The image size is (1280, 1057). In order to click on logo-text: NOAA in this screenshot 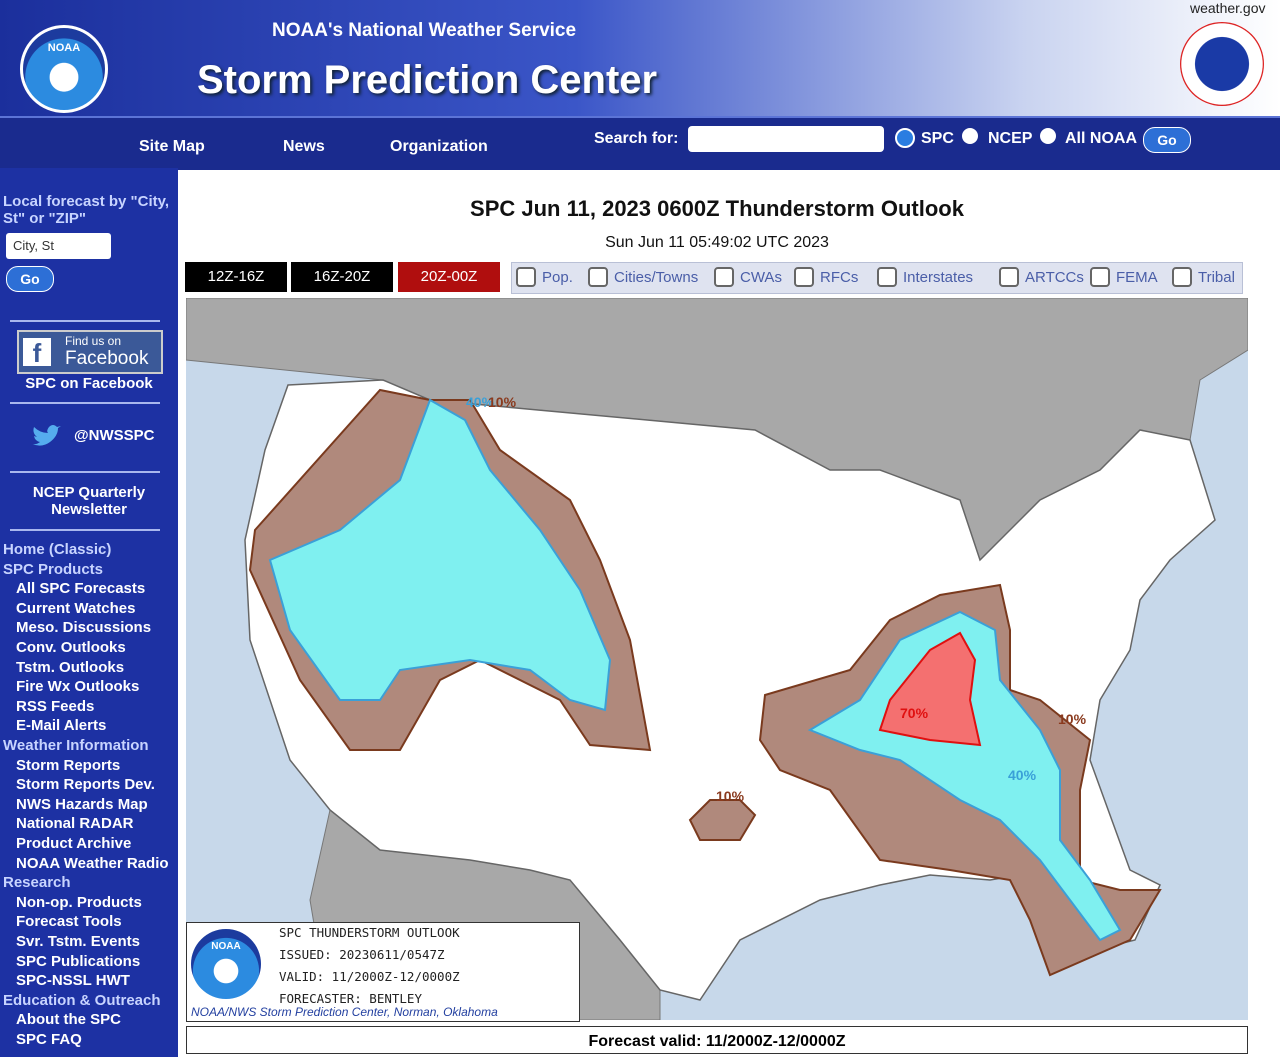, I will do `click(64, 48)`.